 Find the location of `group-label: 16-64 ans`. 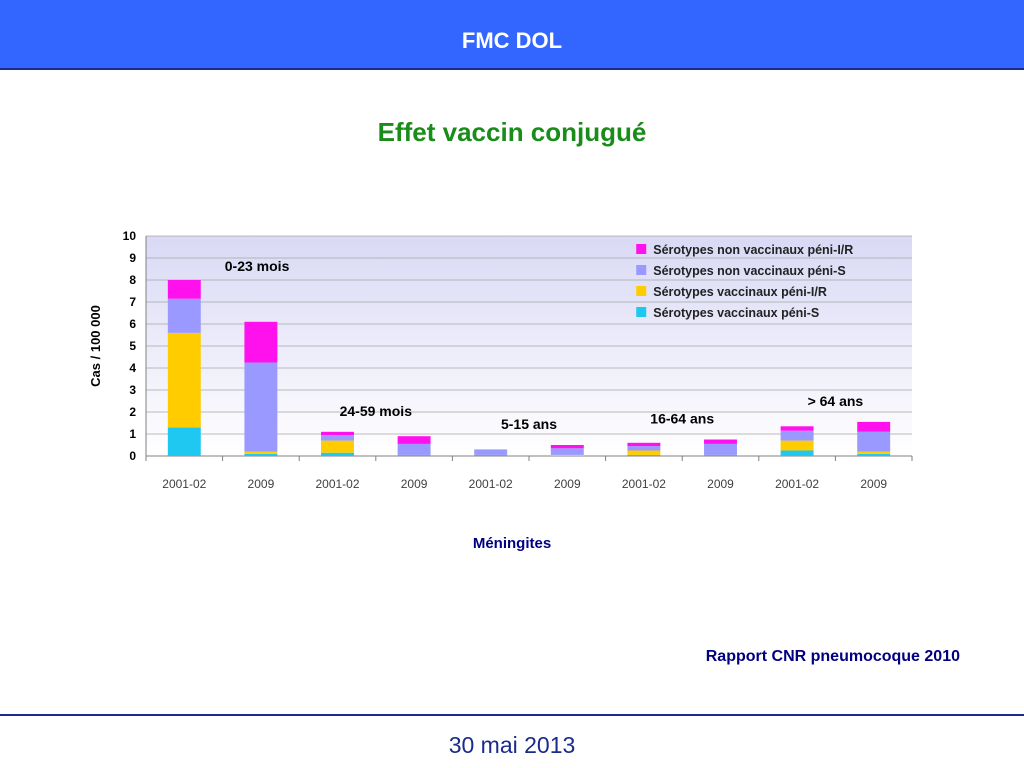

group-label: 16-64 ans is located at coordinates (682, 419).